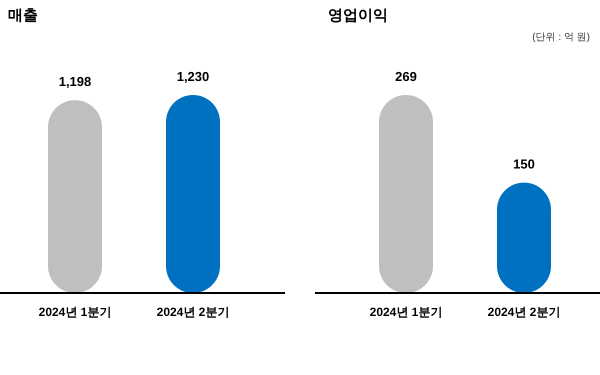 This screenshot has width=600, height=375. What do you see at coordinates (524, 164) in the screenshot?
I see `data-label: 150` at bounding box center [524, 164].